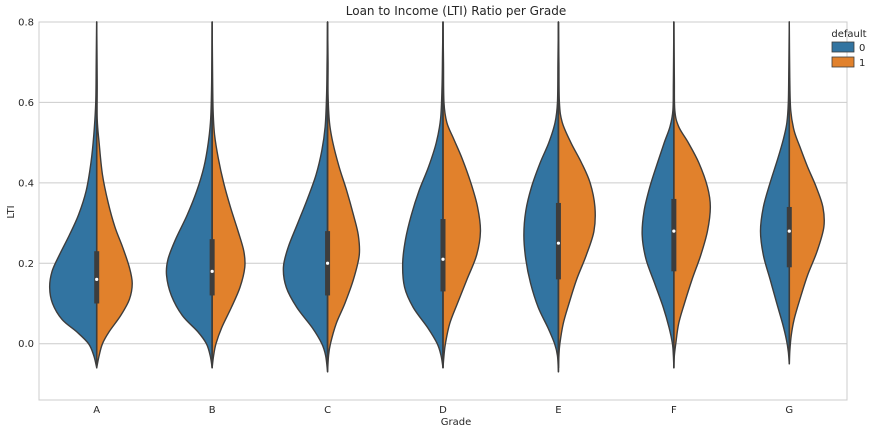 This screenshot has width=881, height=434. I want to click on violin-half-1-C, so click(343, 197).